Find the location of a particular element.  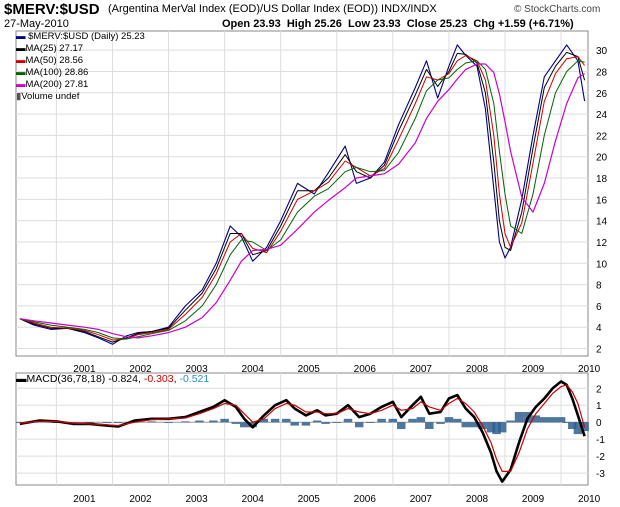

stockcharts-watermark: © StockCharts.com is located at coordinates (557, 9).